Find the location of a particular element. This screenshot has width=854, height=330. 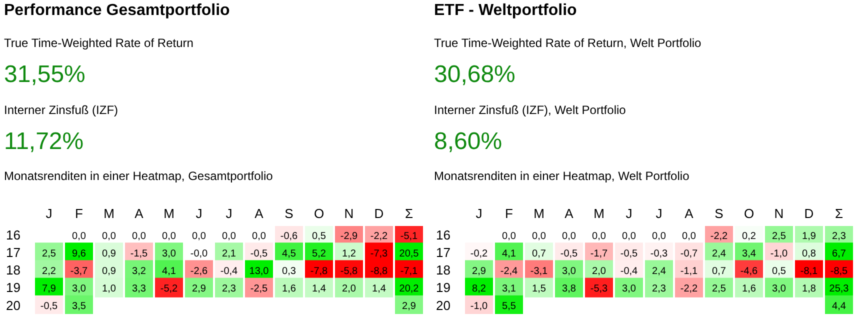

data-label: -1,7 is located at coordinates (599, 254).